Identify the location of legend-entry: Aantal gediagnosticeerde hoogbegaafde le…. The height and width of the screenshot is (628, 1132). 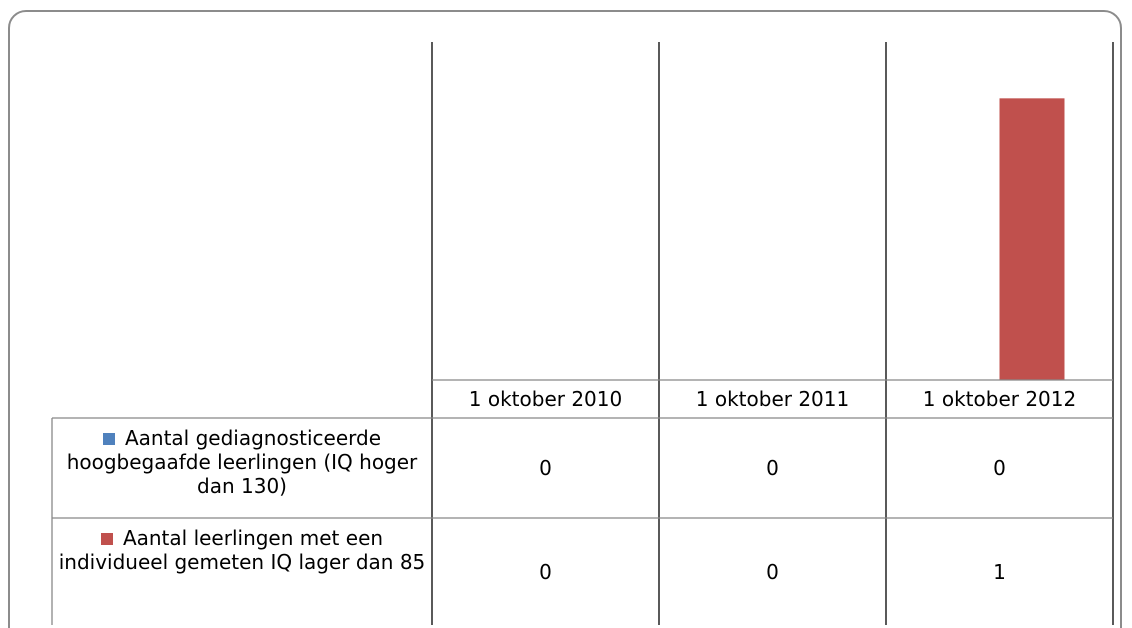
(242, 468).